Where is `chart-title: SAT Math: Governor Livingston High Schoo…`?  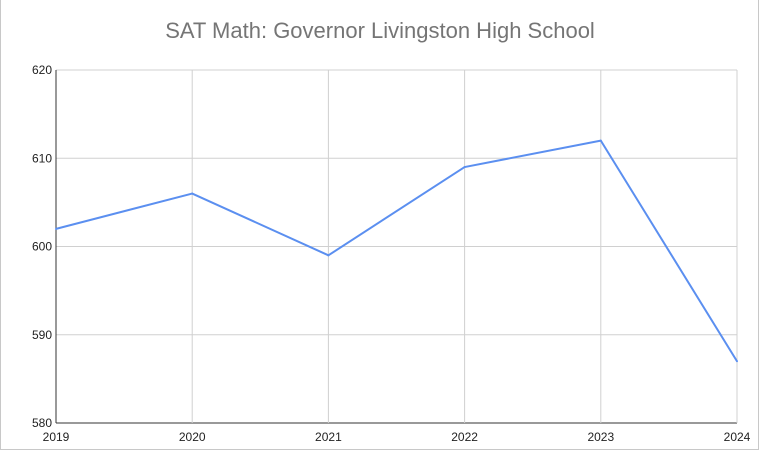
chart-title: SAT Math: Governor Livingston High Schoo… is located at coordinates (380, 30).